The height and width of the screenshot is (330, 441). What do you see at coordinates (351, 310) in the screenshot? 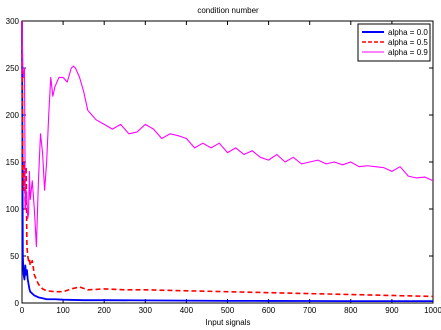
I see `x-tick-label: 800` at bounding box center [351, 310].